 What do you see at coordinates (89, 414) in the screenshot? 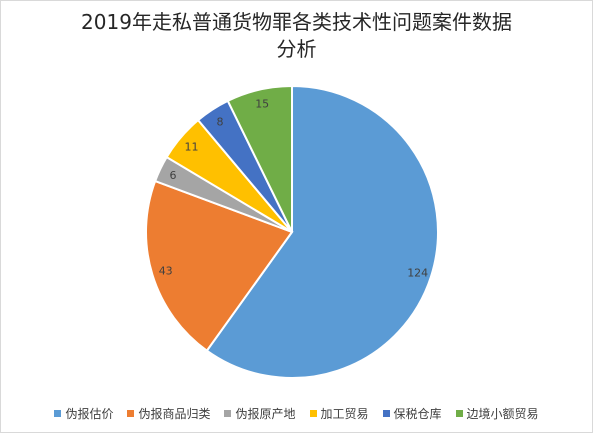
I see `legend-label-1: 伪报估价` at bounding box center [89, 414].